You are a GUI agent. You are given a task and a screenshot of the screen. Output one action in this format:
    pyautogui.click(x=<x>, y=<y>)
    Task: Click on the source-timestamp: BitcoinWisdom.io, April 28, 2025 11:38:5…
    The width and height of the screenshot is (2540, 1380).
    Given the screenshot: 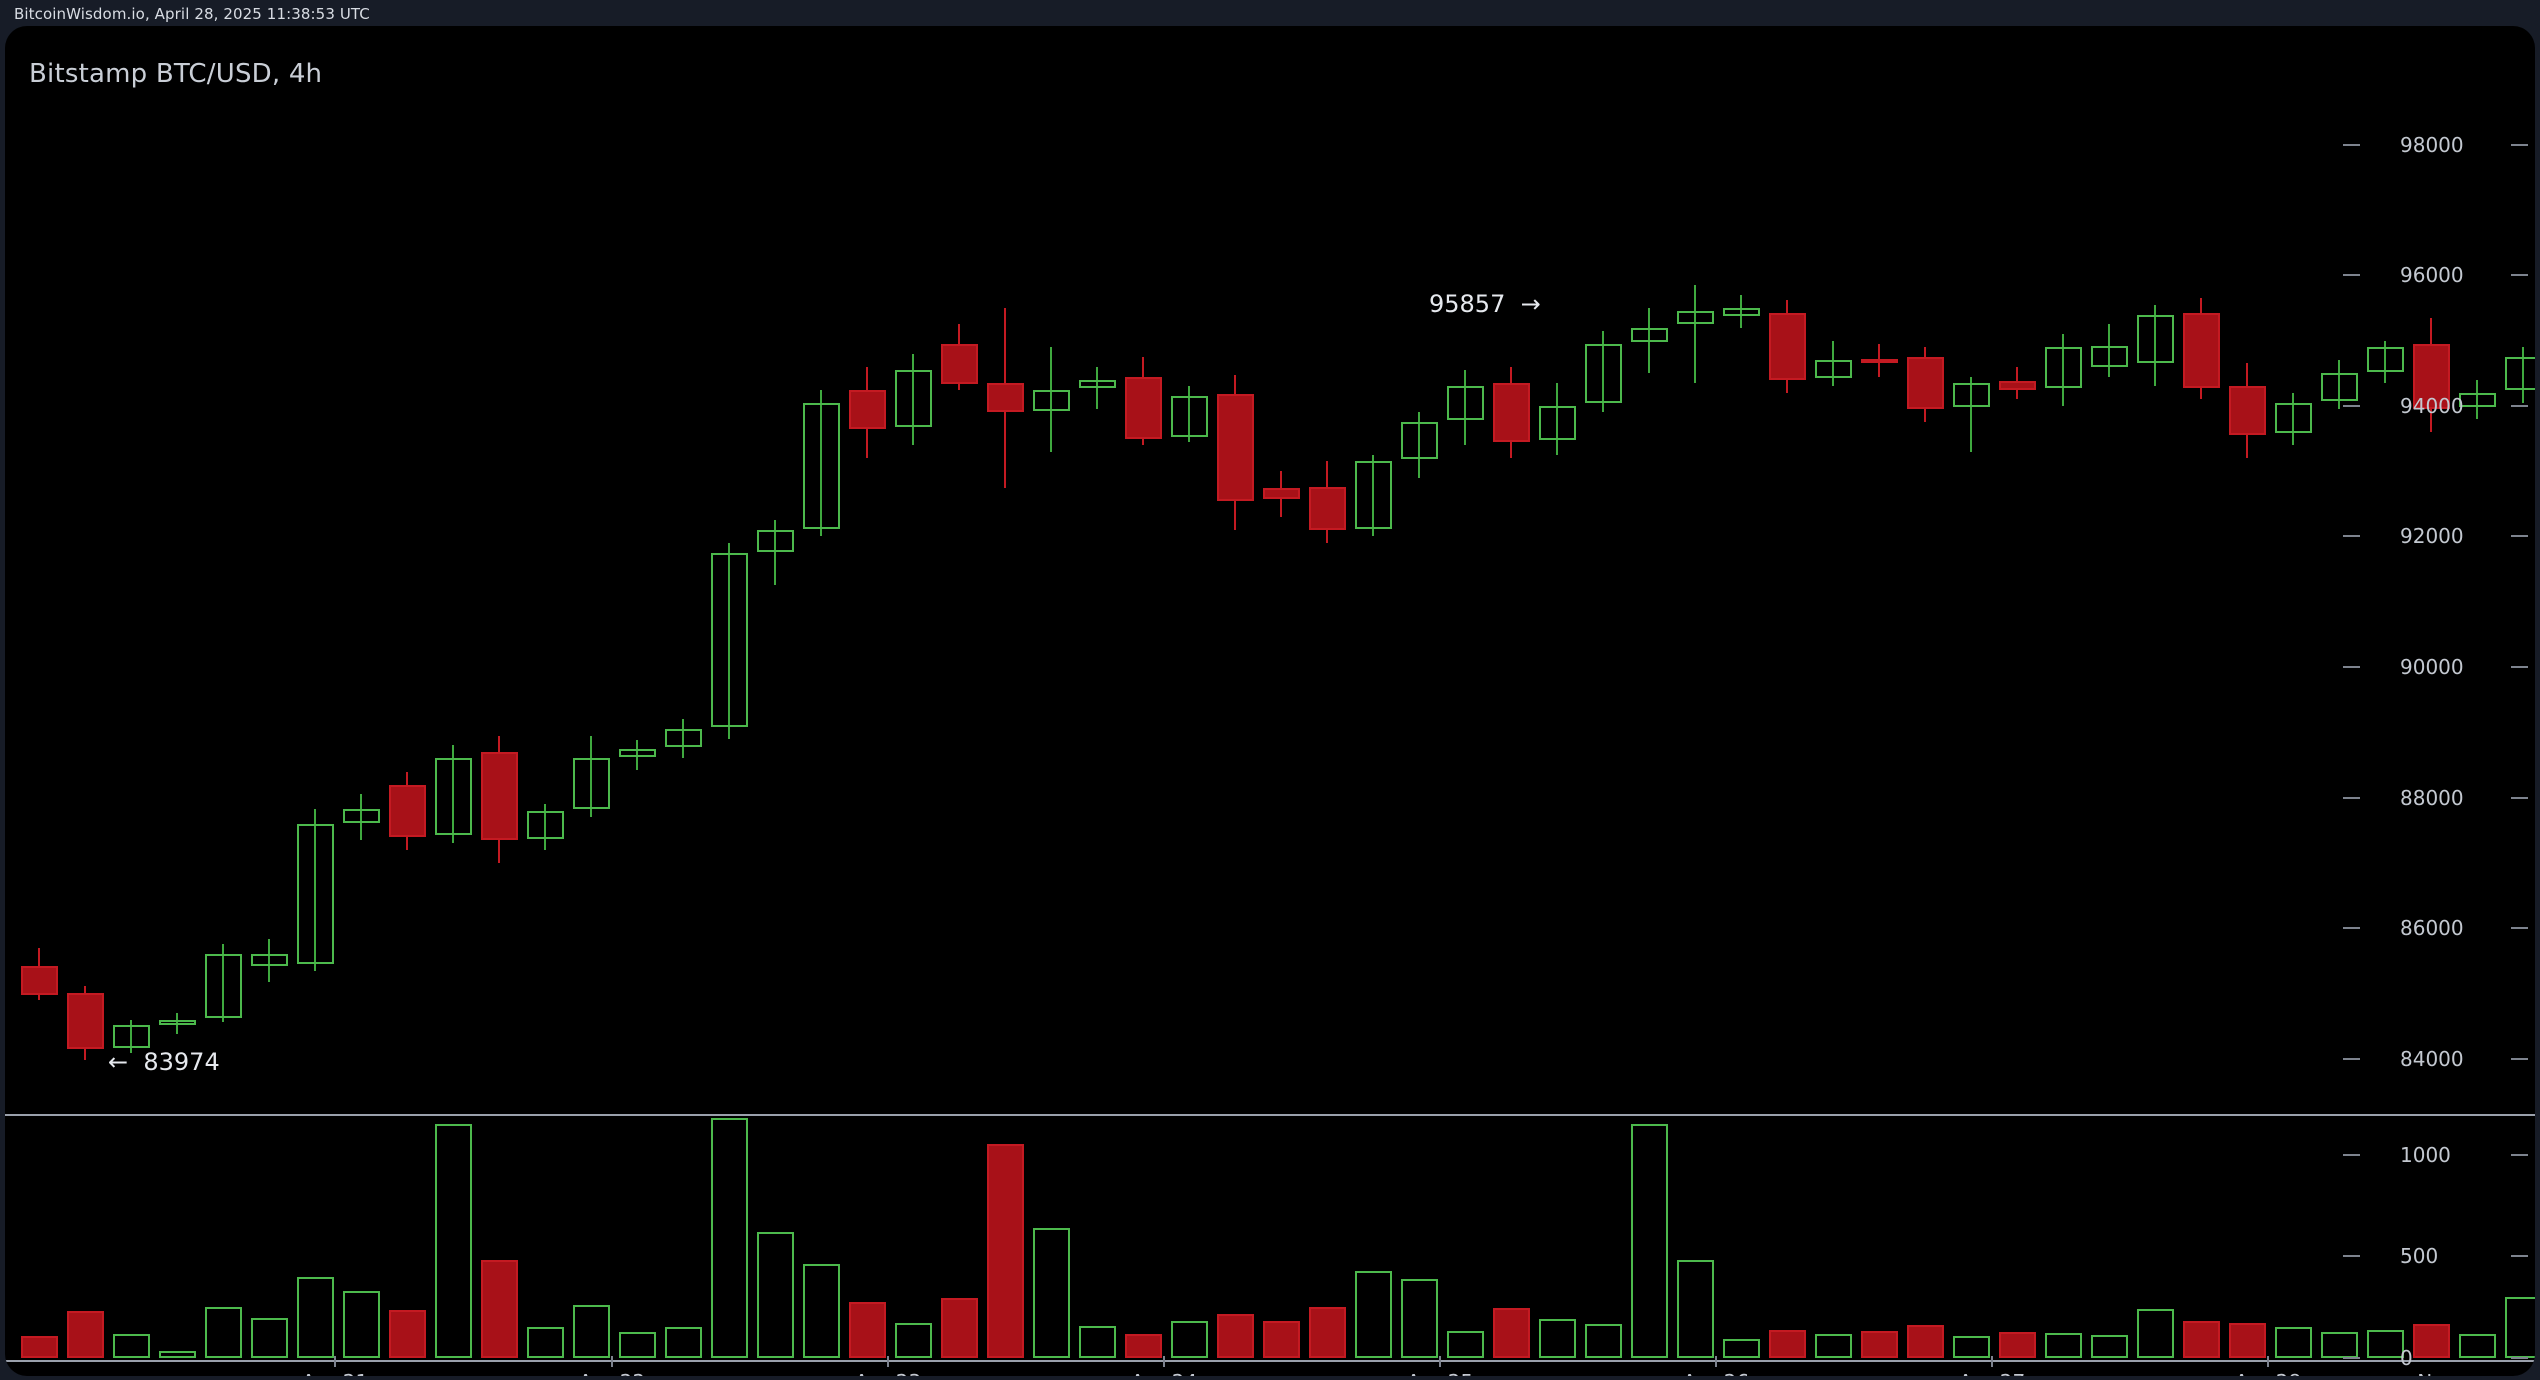 What is the action you would take?
    pyautogui.click(x=192, y=14)
    